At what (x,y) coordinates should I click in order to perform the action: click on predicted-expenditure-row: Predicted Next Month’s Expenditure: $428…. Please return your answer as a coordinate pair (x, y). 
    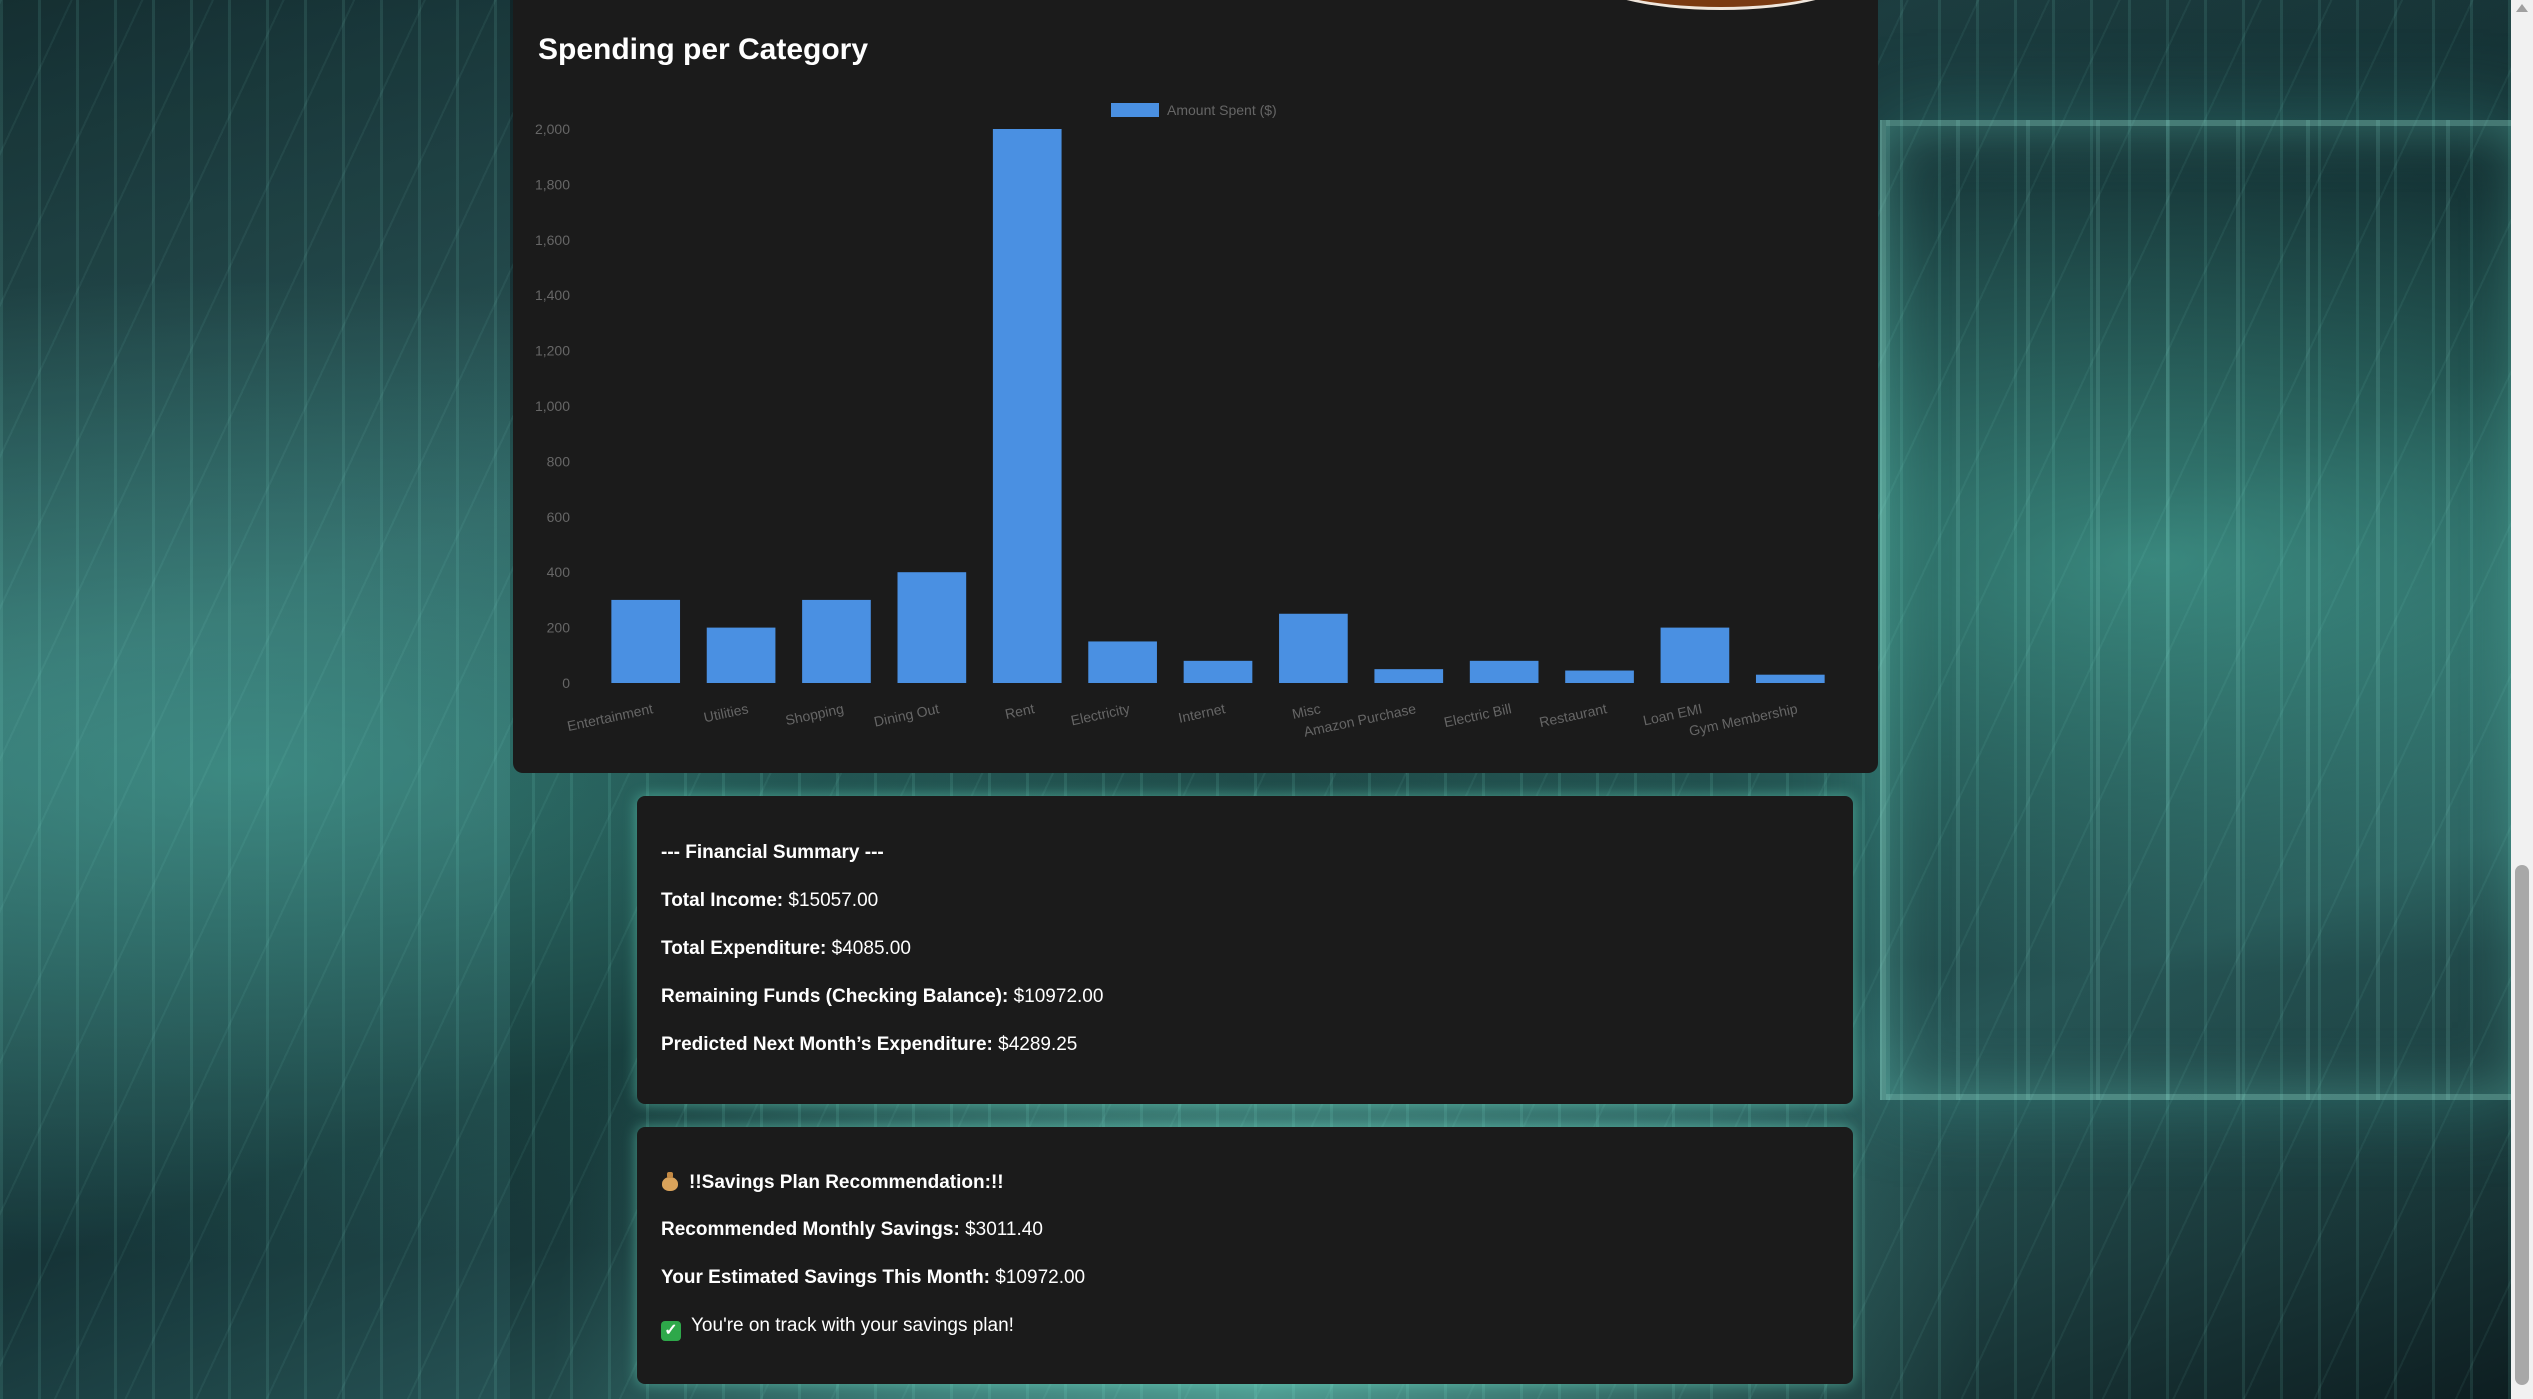
    Looking at the image, I should click on (869, 1045).